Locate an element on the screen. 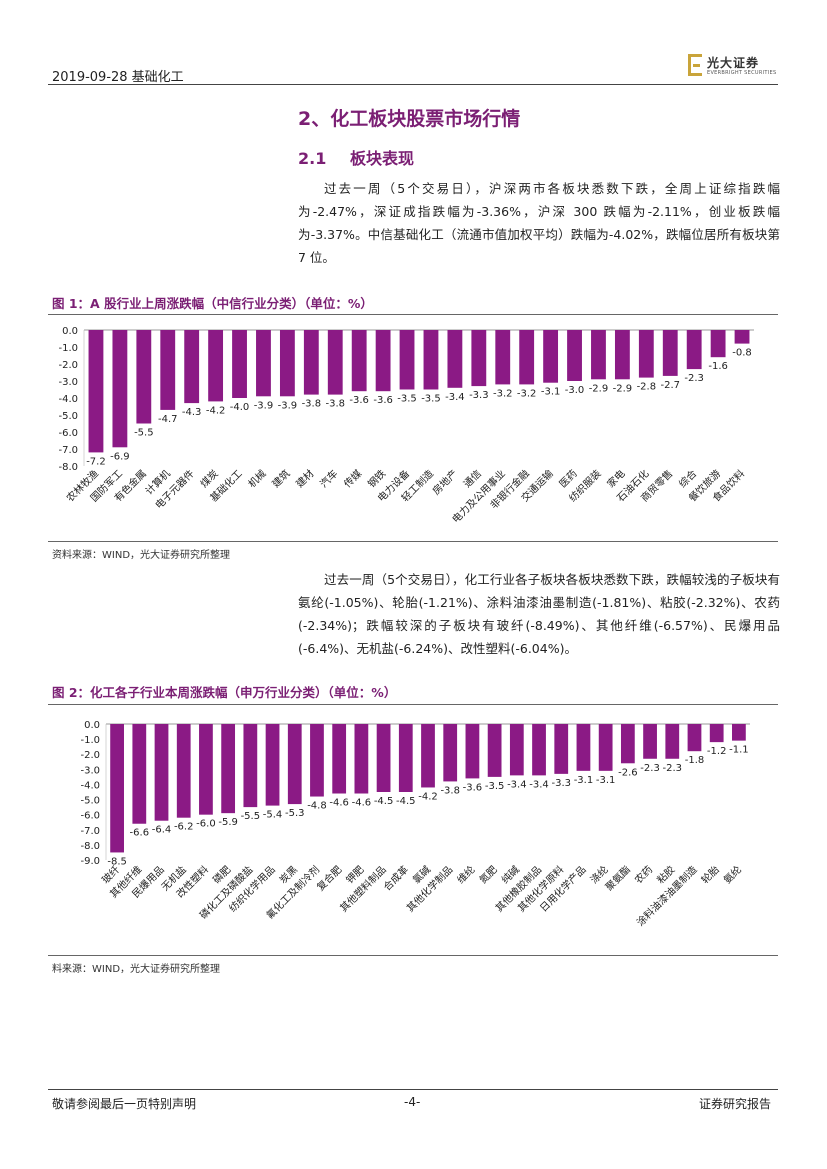 The height and width of the screenshot is (1169, 827). data-label: -3.3 is located at coordinates (479, 395).